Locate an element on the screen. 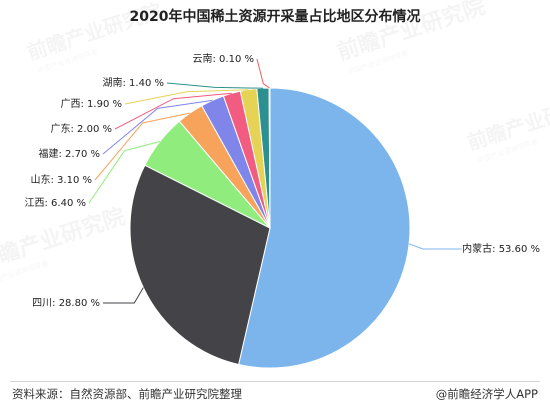 The image size is (550, 413). data-label-6: 广东: 2.00 % is located at coordinates (82, 128).